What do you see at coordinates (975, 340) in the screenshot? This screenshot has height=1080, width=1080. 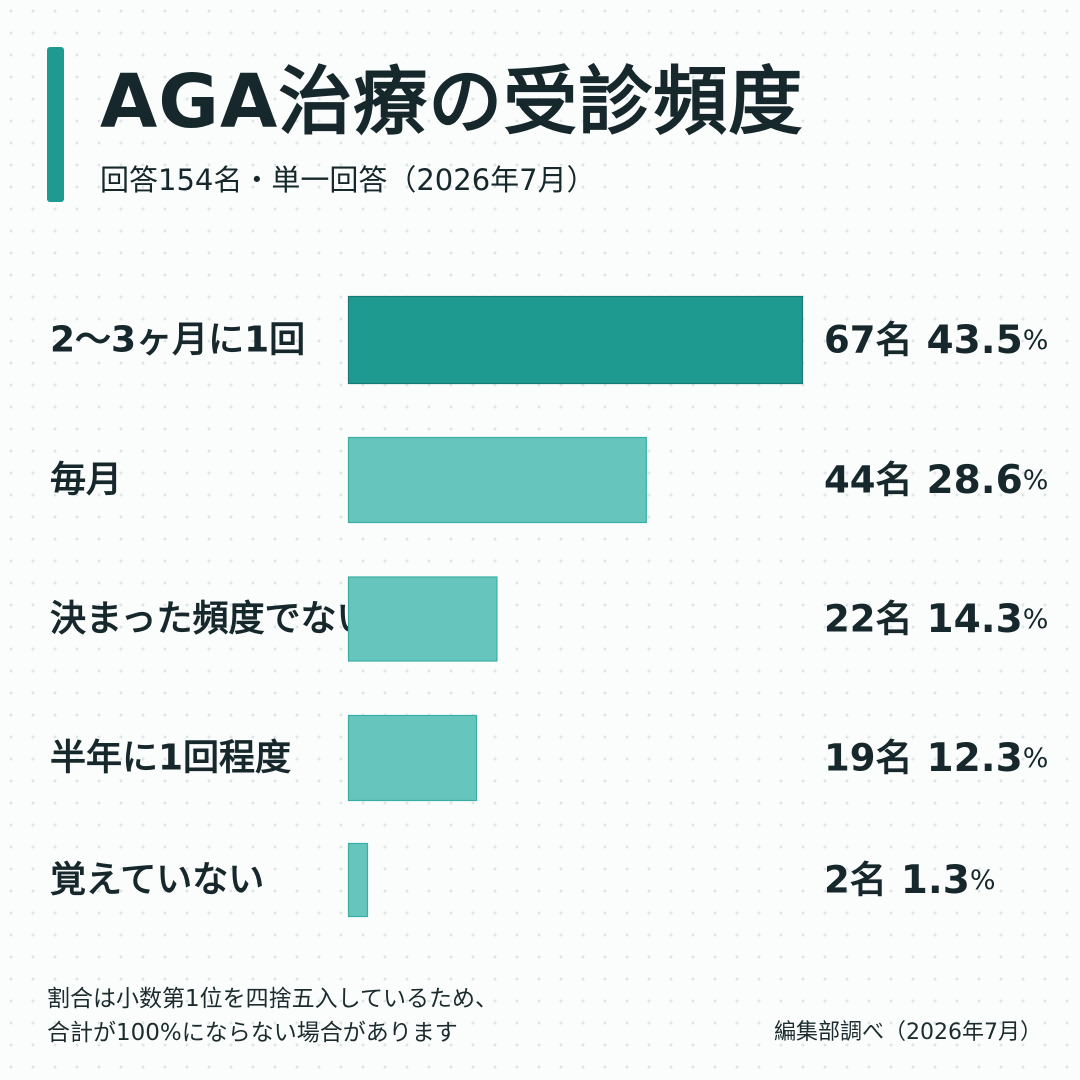 I see `percent-number: 43.5` at bounding box center [975, 340].